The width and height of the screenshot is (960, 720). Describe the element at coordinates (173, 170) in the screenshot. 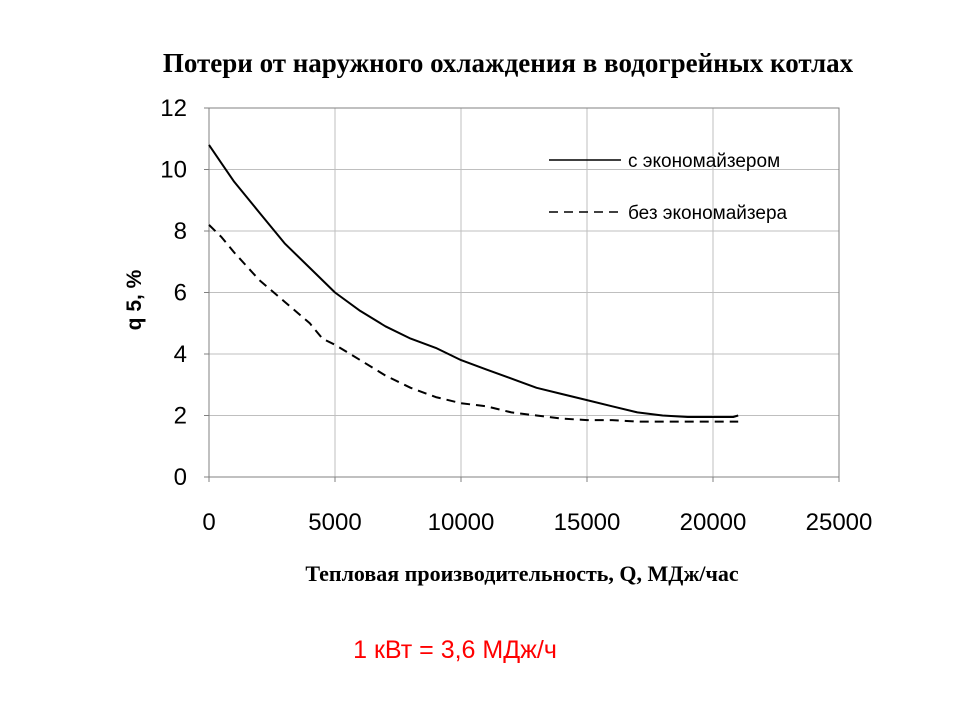

I see `y-tick-label: 10` at that location.